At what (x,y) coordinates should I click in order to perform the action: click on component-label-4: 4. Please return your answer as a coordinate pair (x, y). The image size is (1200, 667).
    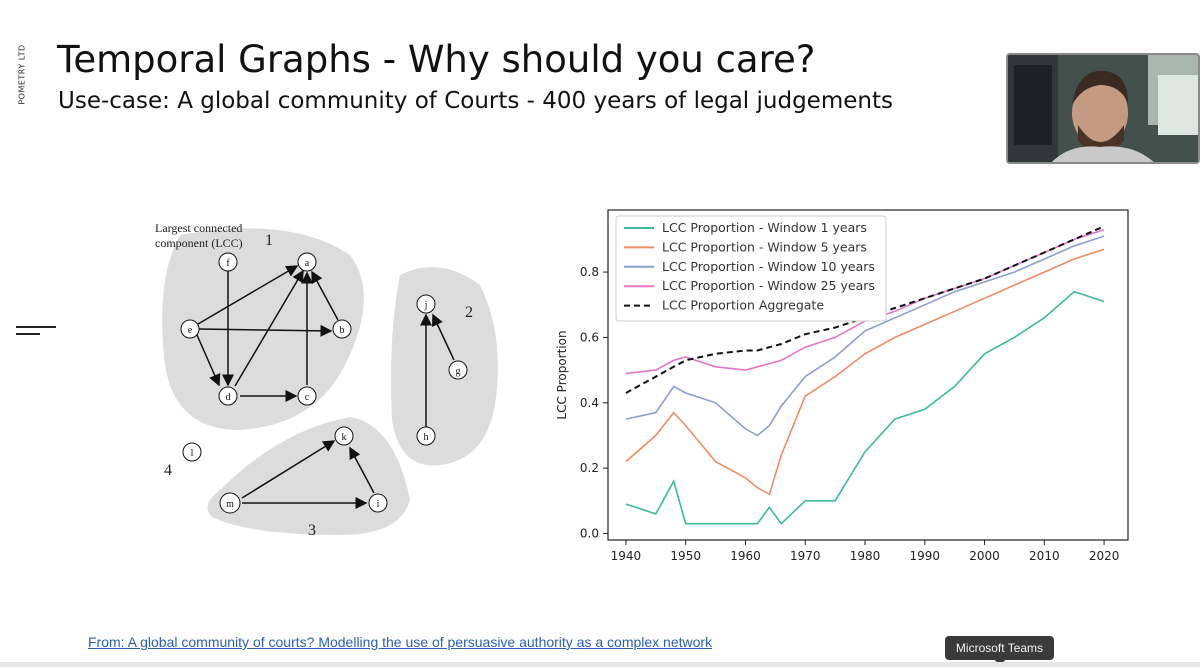
    Looking at the image, I should click on (168, 470).